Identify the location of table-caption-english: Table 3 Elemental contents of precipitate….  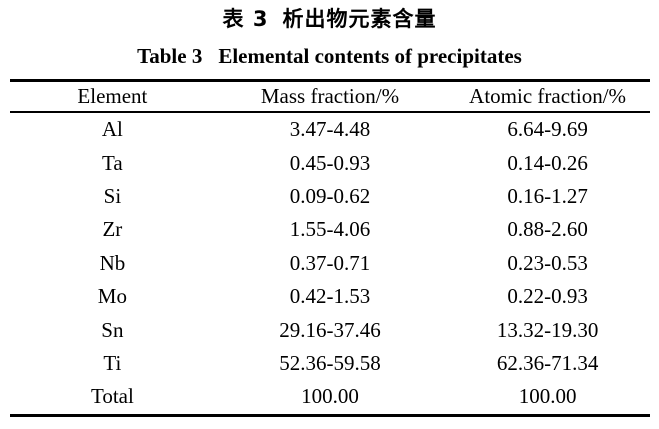
(329, 56).